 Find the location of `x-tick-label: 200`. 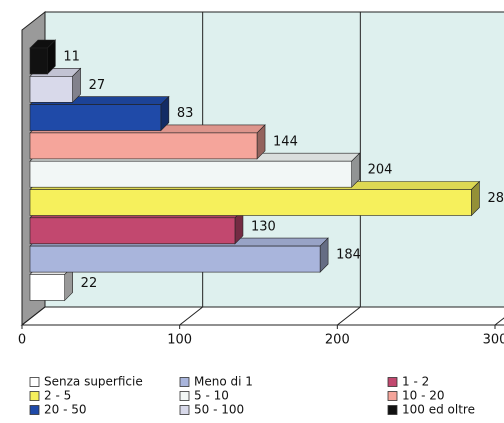

x-tick-label: 200 is located at coordinates (337, 340).